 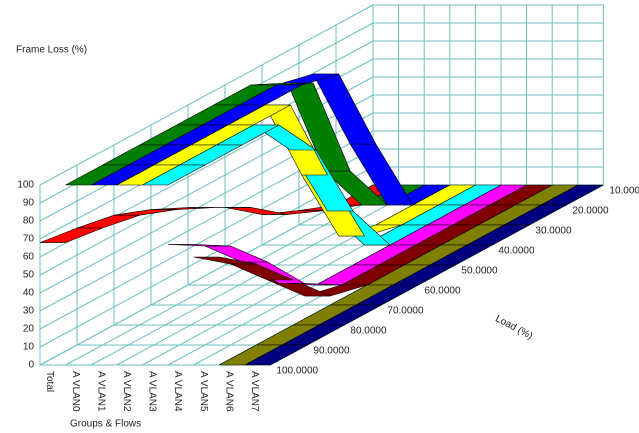 What do you see at coordinates (29, 257) in the screenshot?
I see `y-tick-label: 60` at bounding box center [29, 257].